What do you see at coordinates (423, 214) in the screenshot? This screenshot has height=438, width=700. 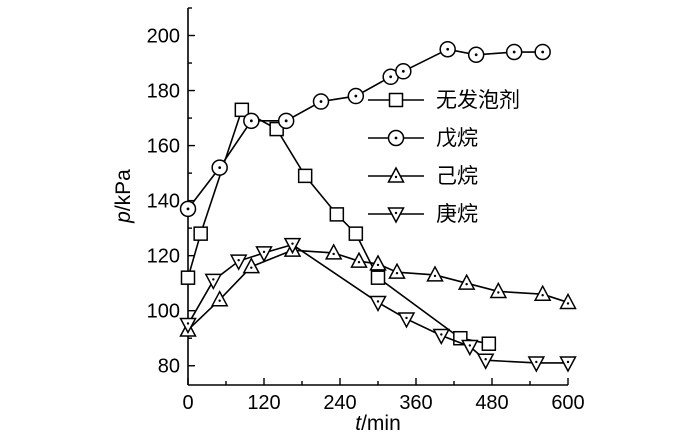 I see `legend-entry: 庚烷` at bounding box center [423, 214].